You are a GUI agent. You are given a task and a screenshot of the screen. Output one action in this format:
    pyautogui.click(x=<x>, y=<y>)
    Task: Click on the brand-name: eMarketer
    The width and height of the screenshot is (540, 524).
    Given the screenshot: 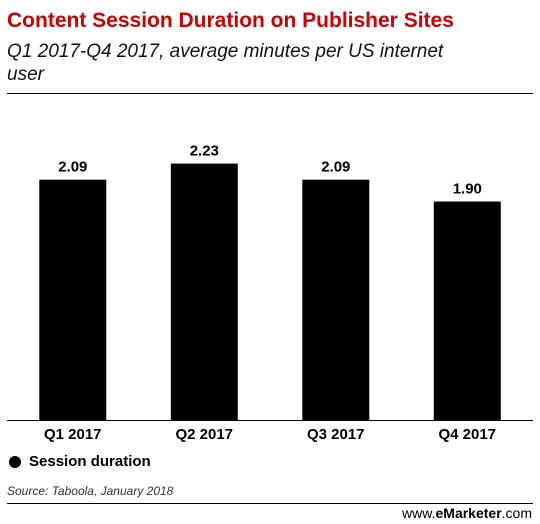 What is the action you would take?
    pyautogui.click(x=468, y=513)
    